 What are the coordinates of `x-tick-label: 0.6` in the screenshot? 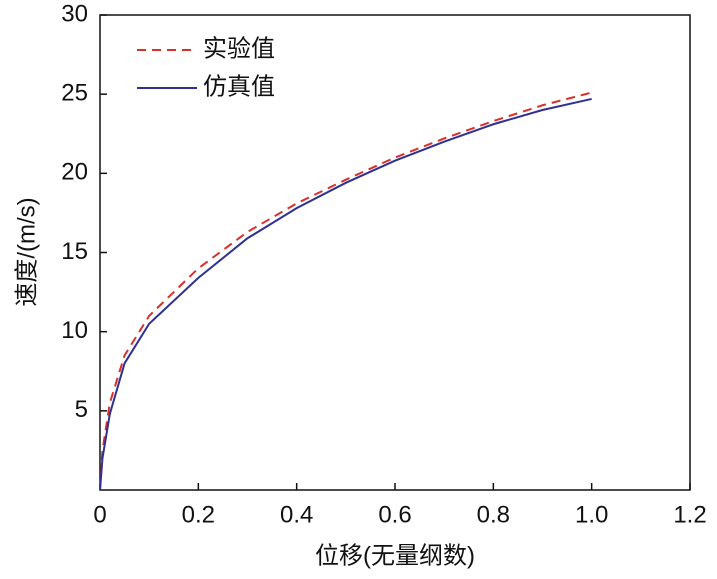 It's located at (394, 514).